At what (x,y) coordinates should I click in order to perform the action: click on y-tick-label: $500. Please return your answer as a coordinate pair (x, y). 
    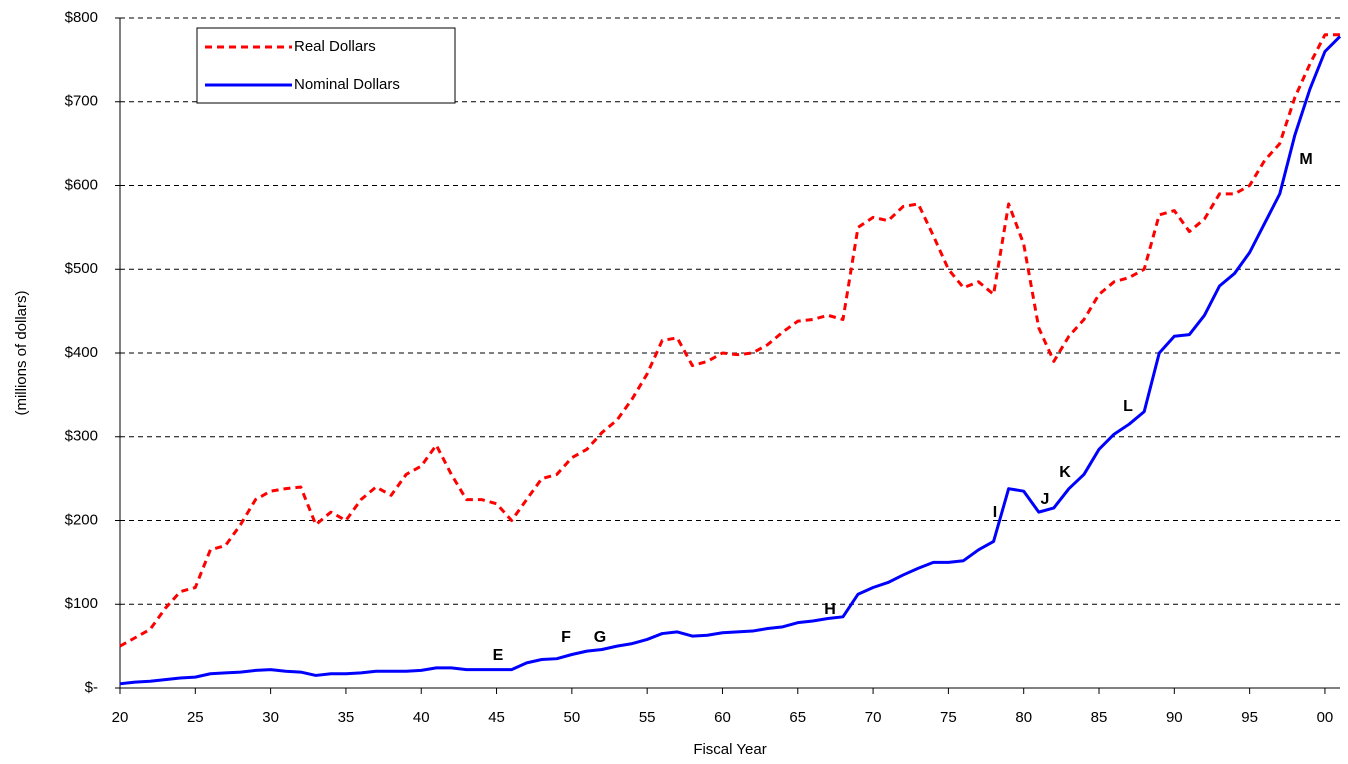
    Looking at the image, I should click on (81, 268).